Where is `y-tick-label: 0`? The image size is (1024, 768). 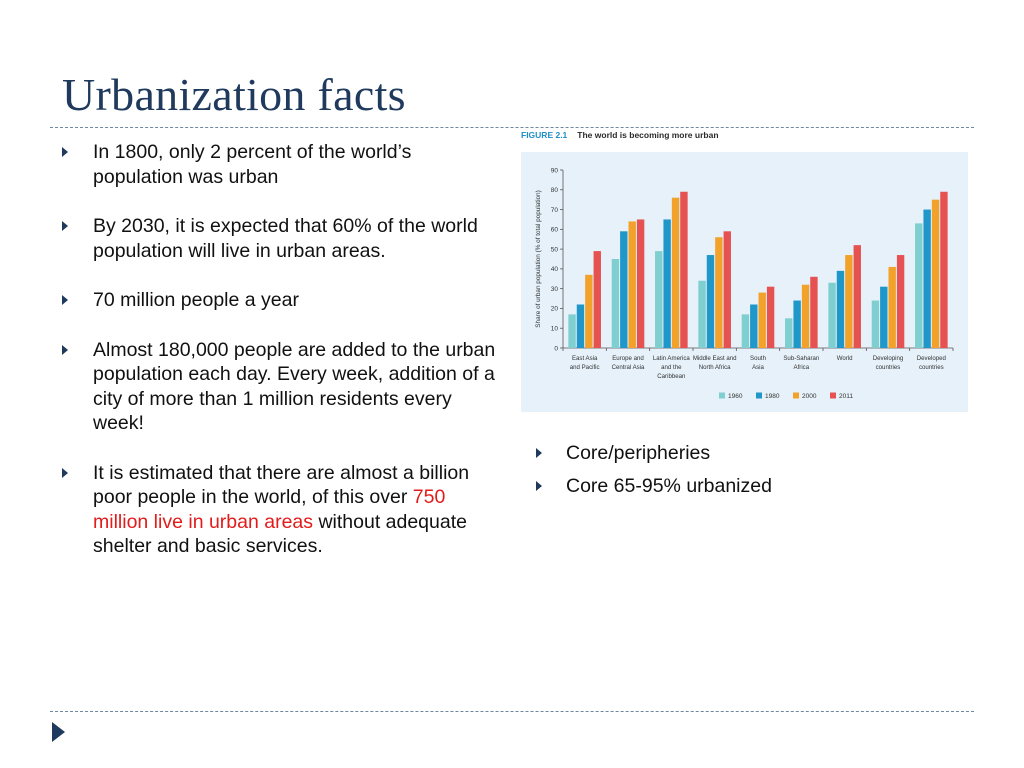 y-tick-label: 0 is located at coordinates (556, 348).